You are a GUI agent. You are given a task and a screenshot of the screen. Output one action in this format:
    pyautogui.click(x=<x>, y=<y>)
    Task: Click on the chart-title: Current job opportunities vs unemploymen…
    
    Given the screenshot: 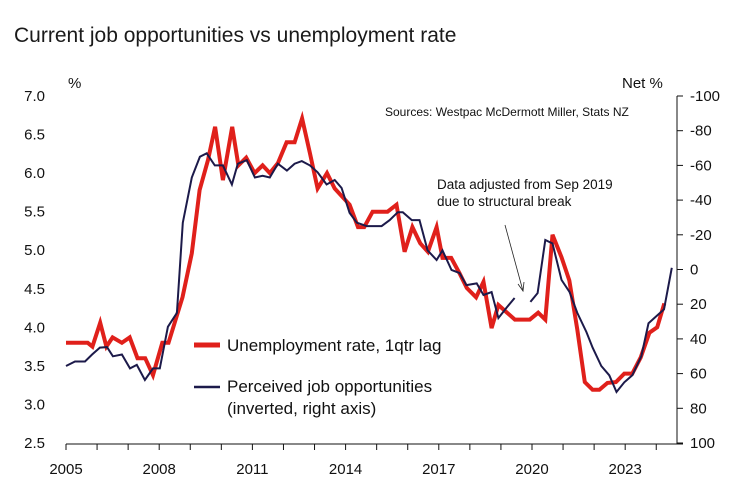 What is the action you would take?
    pyautogui.click(x=235, y=35)
    